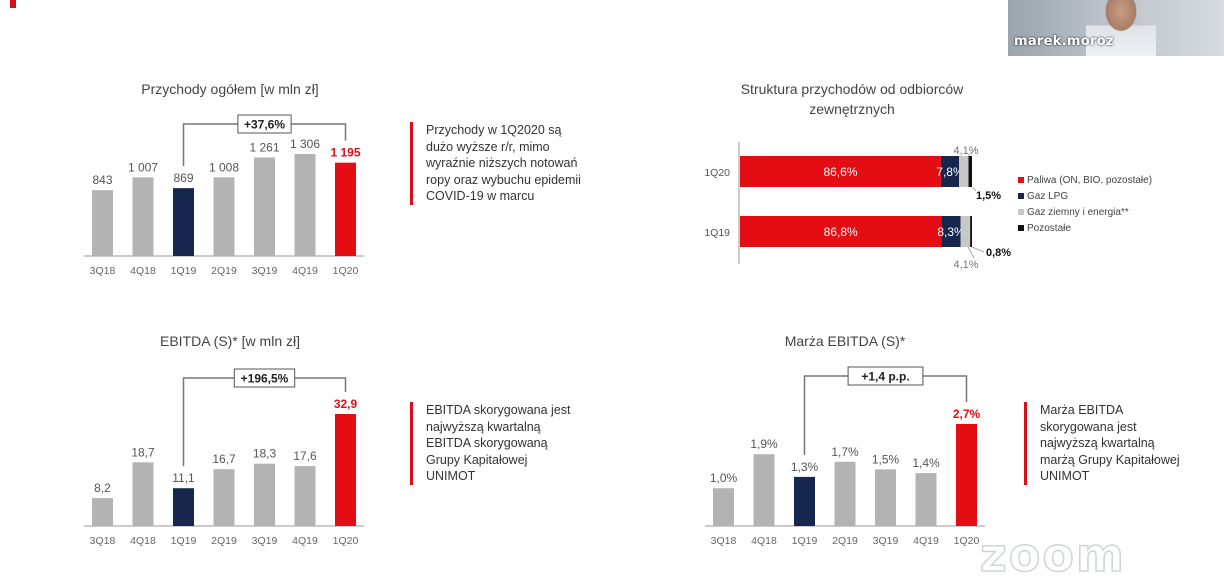  I want to click on callout-line: Marża EBITDA, so click(1082, 410).